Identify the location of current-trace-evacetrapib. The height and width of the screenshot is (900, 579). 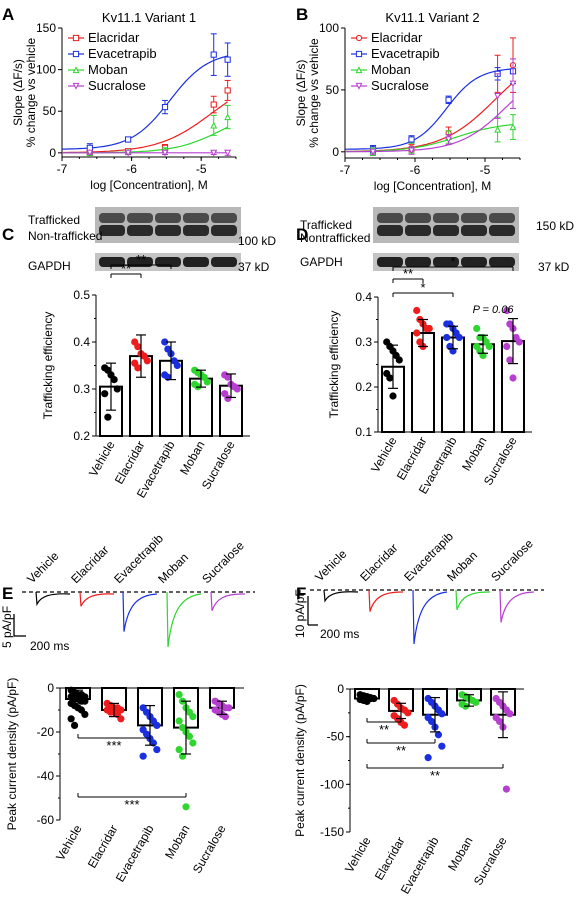
(140, 611).